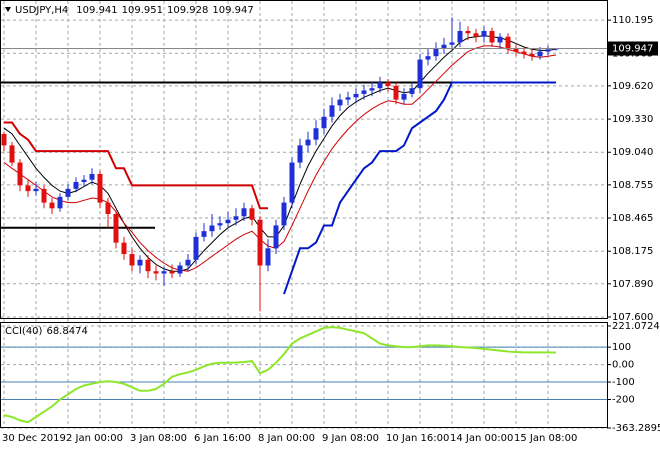 The width and height of the screenshot is (660, 450). I want to click on cci-header: CCI(40) 68.8474, so click(46, 331).